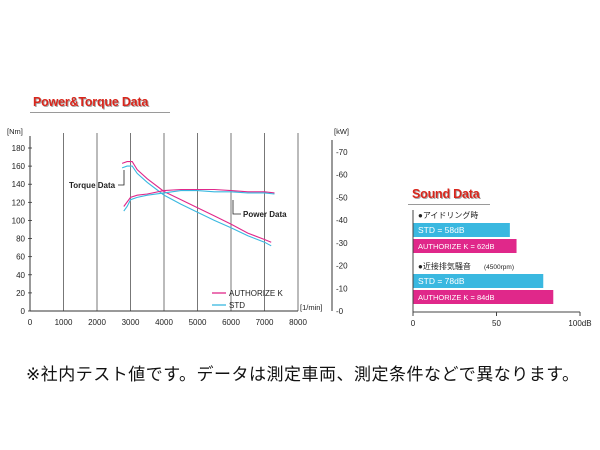 Image resolution: width=600 pixels, height=450 pixels. I want to click on pt-x-tick-label: 4000, so click(164, 322).